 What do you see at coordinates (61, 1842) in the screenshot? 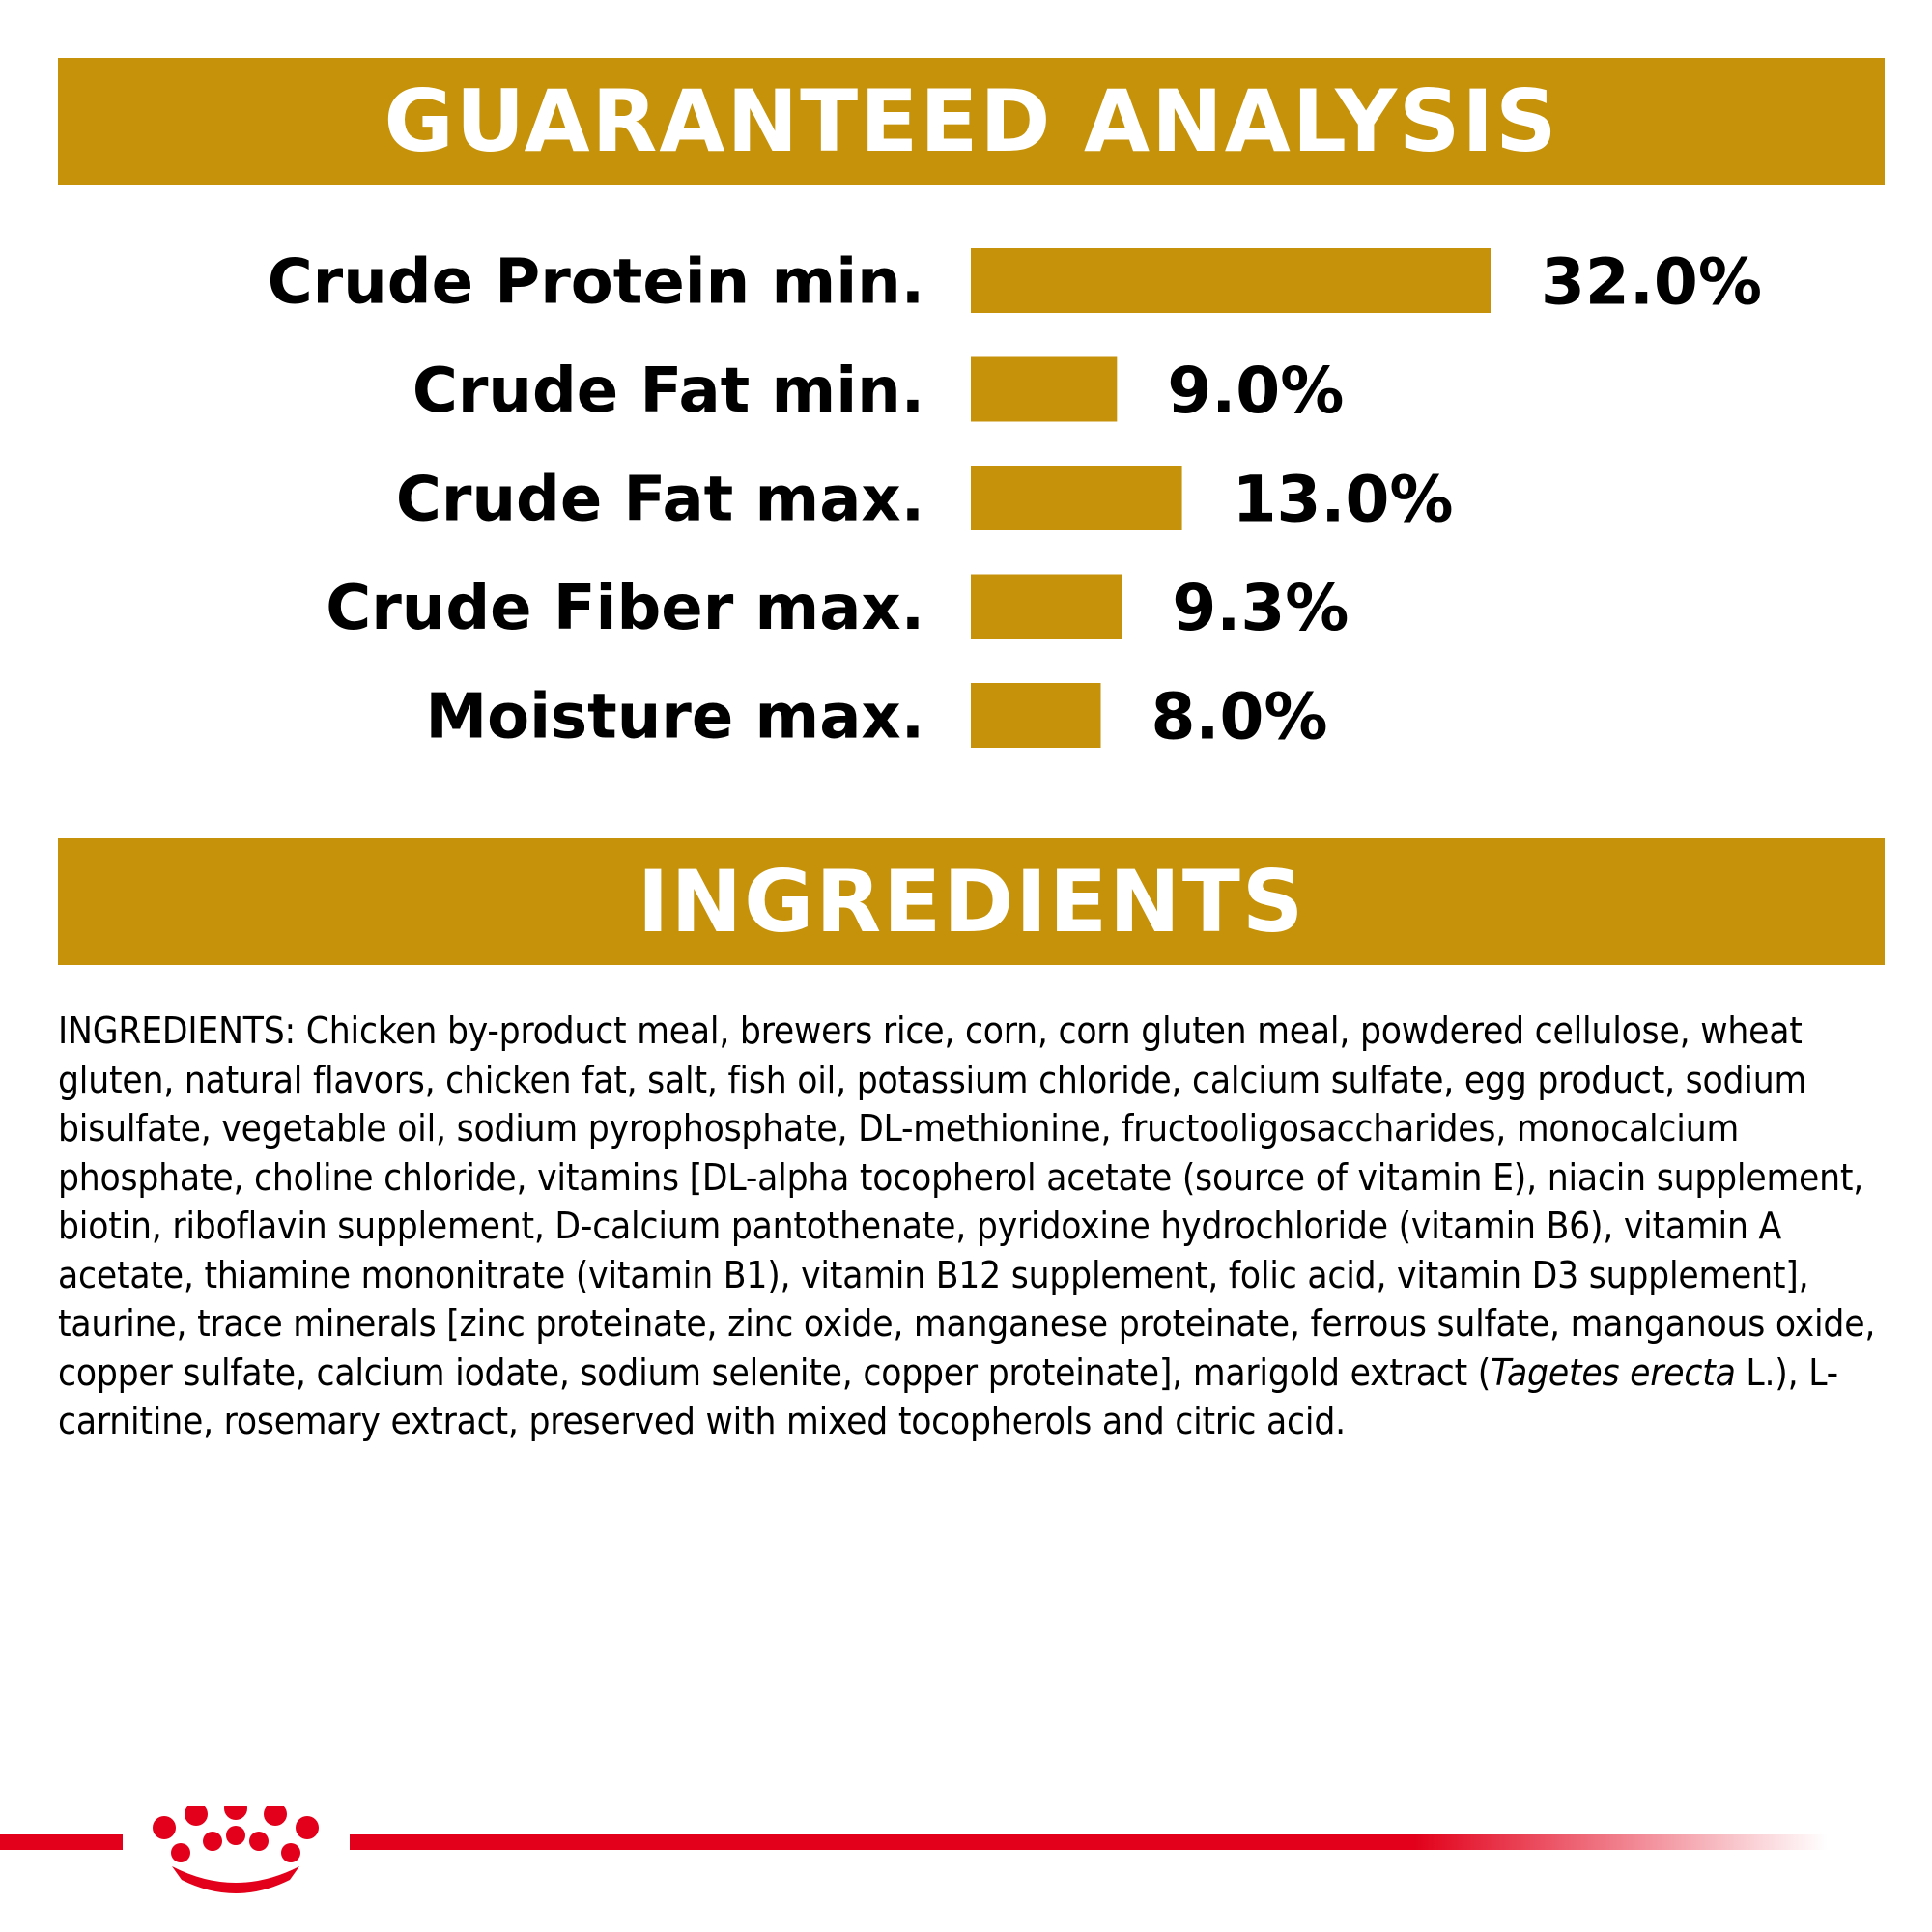
I see `brand-stripe-left` at bounding box center [61, 1842].